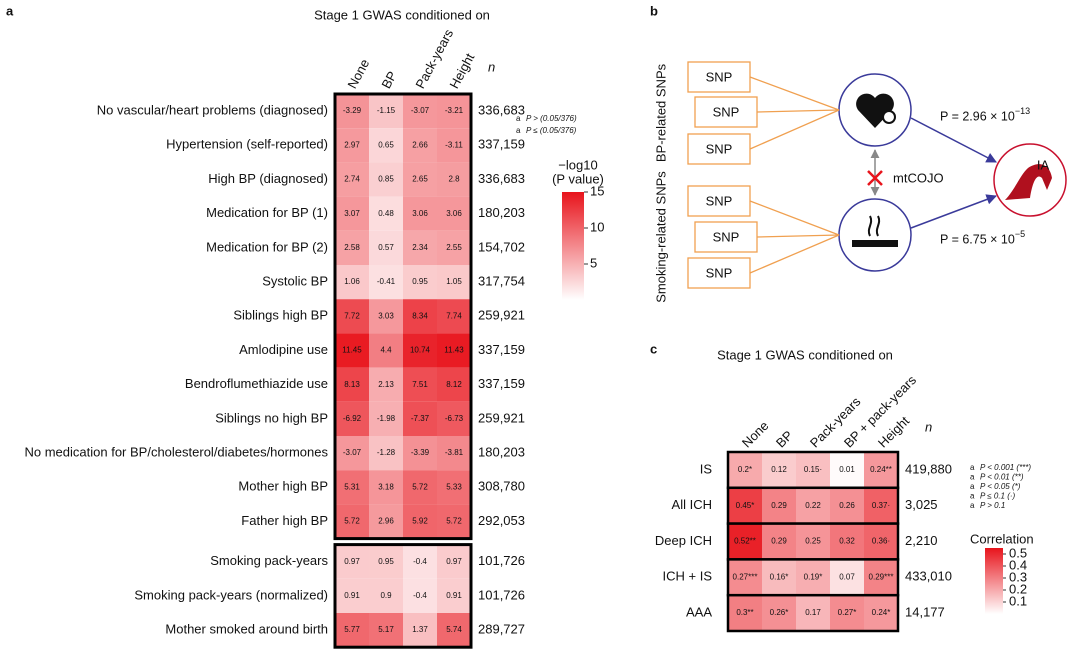 The image size is (1080, 650). What do you see at coordinates (501, 246) in the screenshot?
I see `row-n: 154,702` at bounding box center [501, 246].